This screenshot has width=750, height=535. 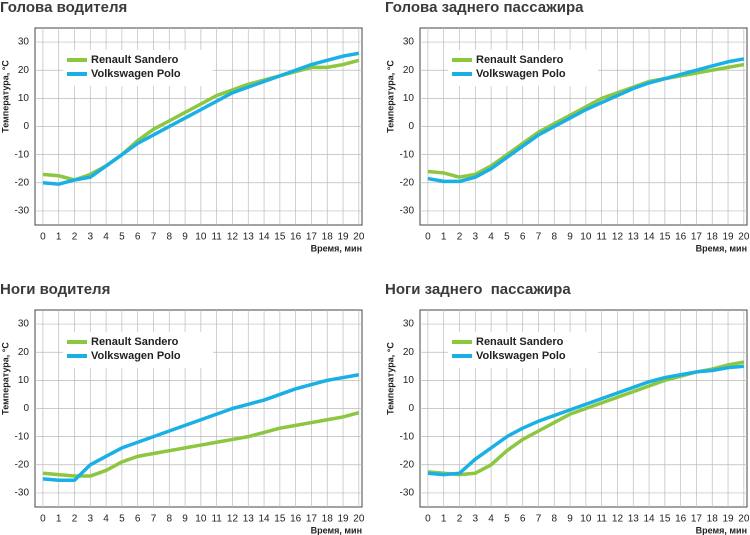 What do you see at coordinates (26, 126) in the screenshot?
I see `y-tick-label: 0` at bounding box center [26, 126].